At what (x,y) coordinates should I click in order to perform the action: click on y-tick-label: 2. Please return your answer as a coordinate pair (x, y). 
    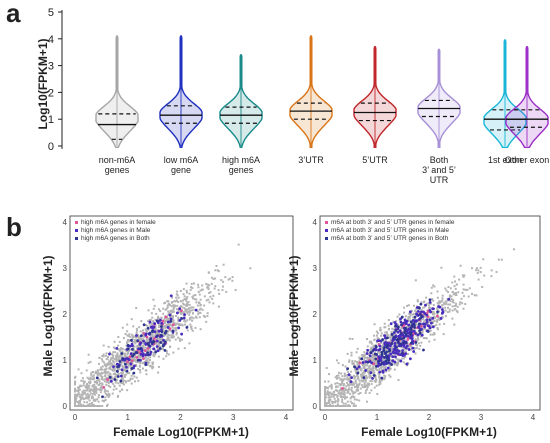
    Looking at the image, I should click on (315, 314).